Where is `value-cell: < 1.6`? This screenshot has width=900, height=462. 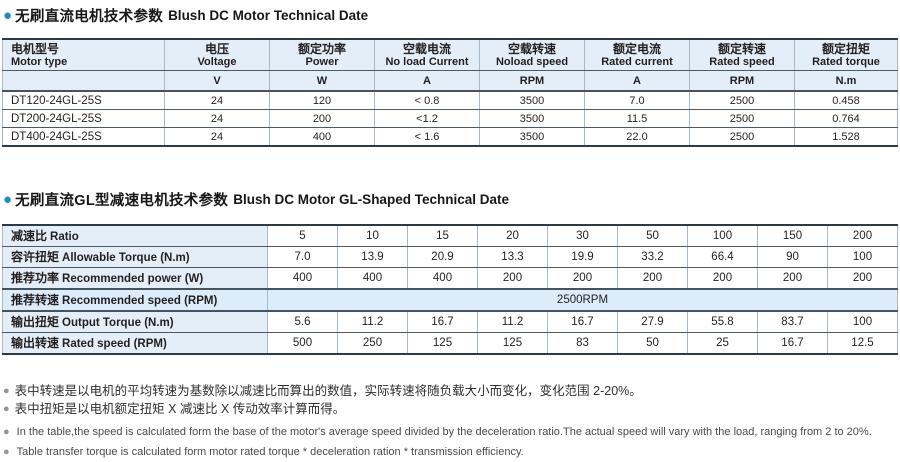 value-cell: < 1.6 is located at coordinates (427, 137).